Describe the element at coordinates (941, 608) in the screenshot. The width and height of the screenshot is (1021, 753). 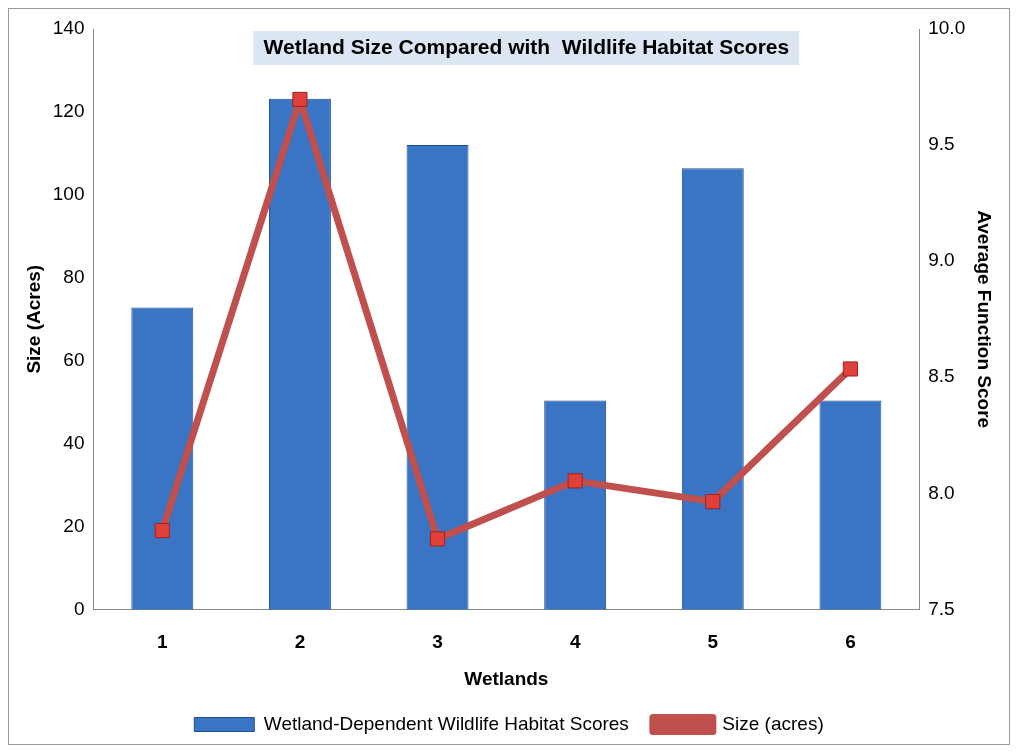
I see `y2-tick-label: 7.5` at that location.